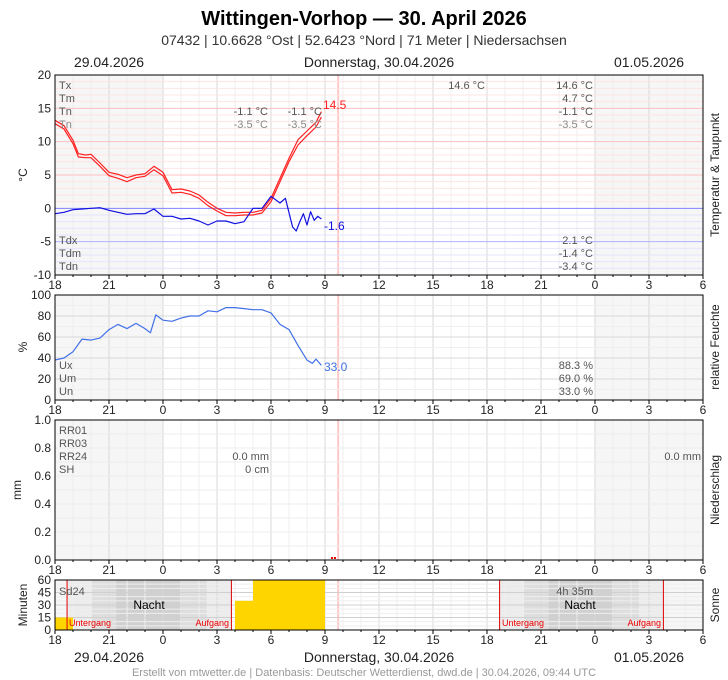 This screenshot has height=680, width=728. What do you see at coordinates (576, 366) in the screenshot?
I see `stat-value: 88.3 %` at bounding box center [576, 366].